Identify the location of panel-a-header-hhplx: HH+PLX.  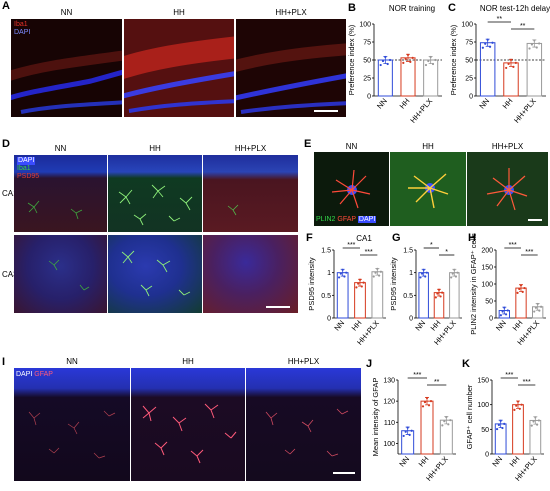
(291, 12).